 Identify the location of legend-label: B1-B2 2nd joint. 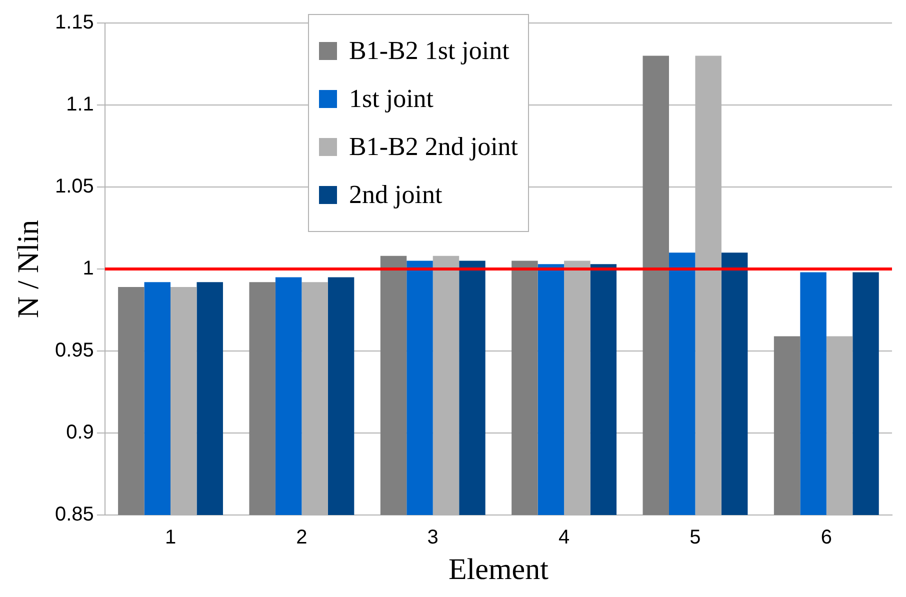
(433, 147).